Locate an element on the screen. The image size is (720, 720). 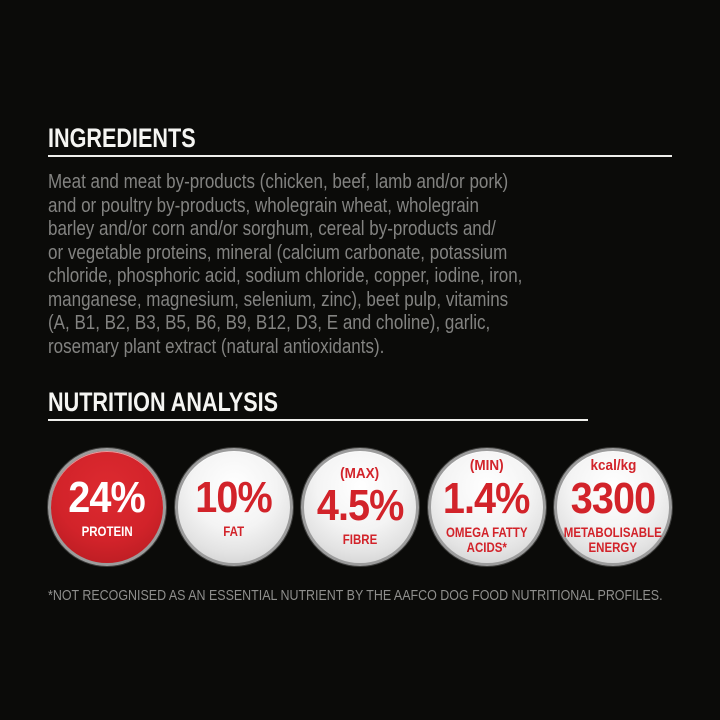
badge-omega-fatty-acids: (MIN) 1.4% OMEGA FATTY ACIDS* is located at coordinates (486, 507).